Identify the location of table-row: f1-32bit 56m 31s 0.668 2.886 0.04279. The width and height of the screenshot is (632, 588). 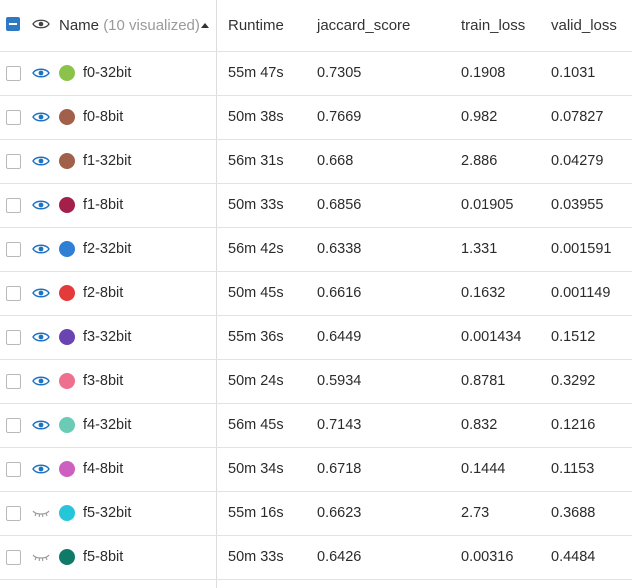
(316, 162).